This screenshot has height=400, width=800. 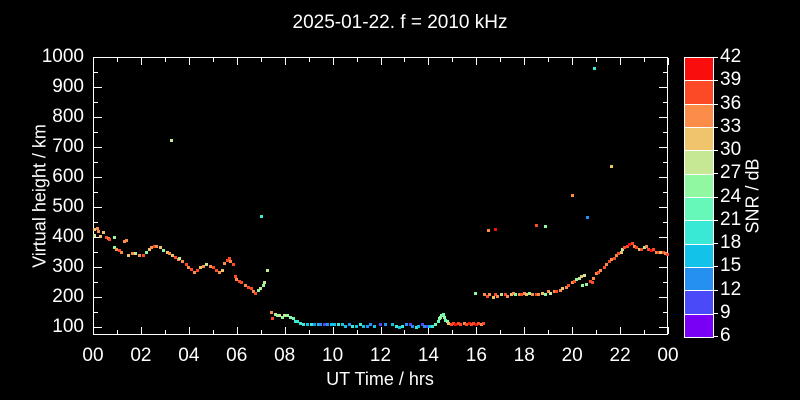 I want to click on colorbar-tick-label: 27, so click(x=731, y=173).